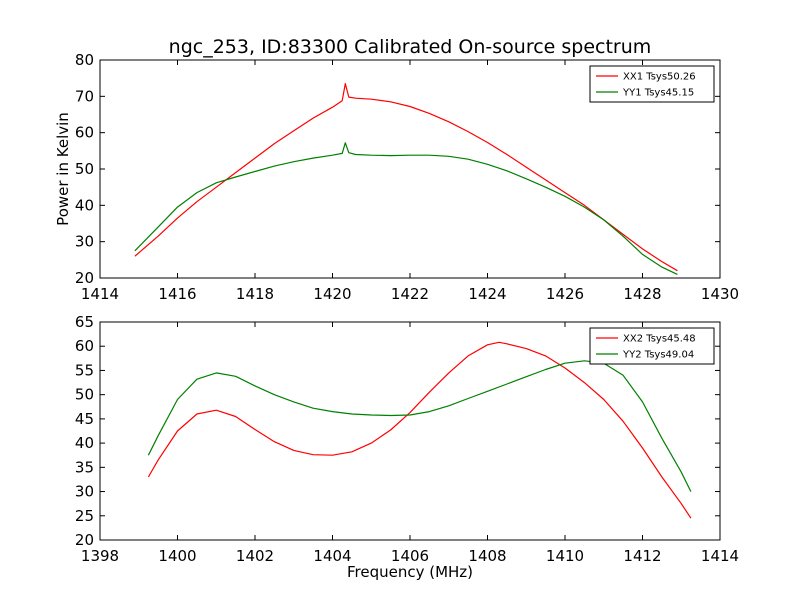  I want to click on x-tick-label: 1422, so click(410, 294).